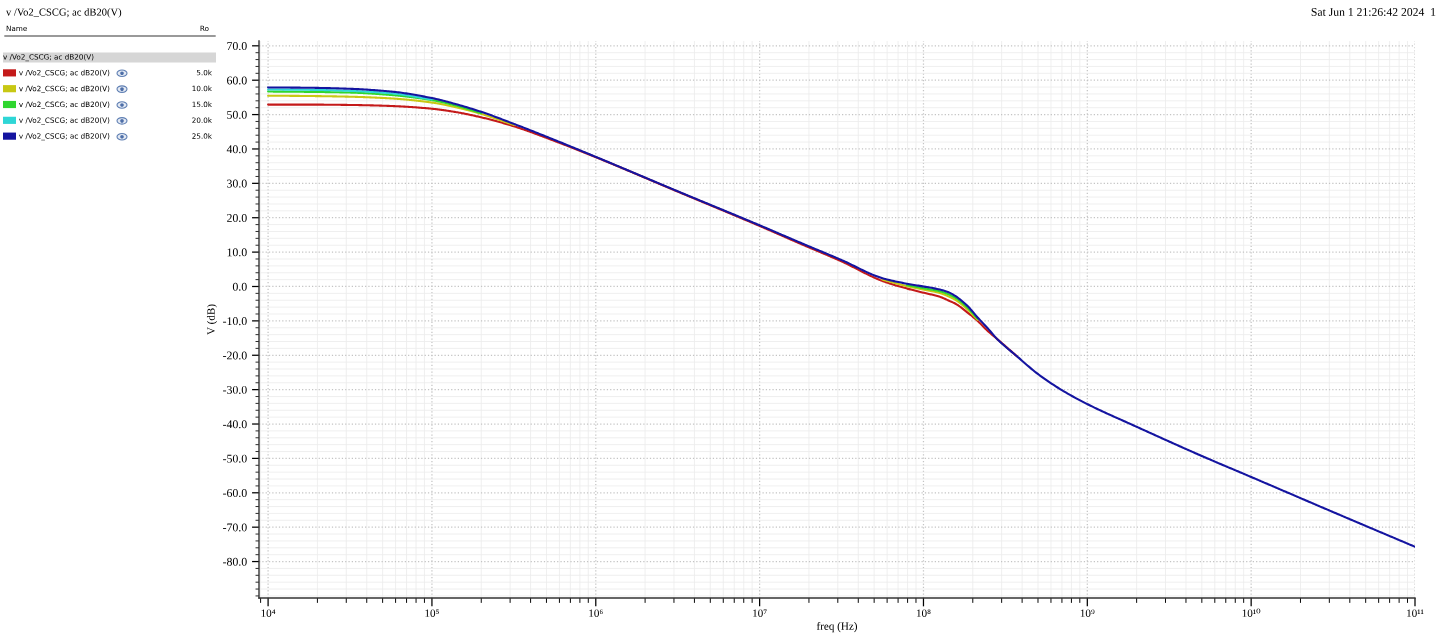  I want to click on y-tick-label: 0.0, so click(239, 286).